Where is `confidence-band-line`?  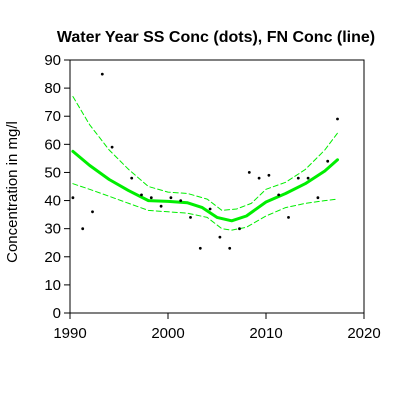 confidence-band-line is located at coordinates (205, 207).